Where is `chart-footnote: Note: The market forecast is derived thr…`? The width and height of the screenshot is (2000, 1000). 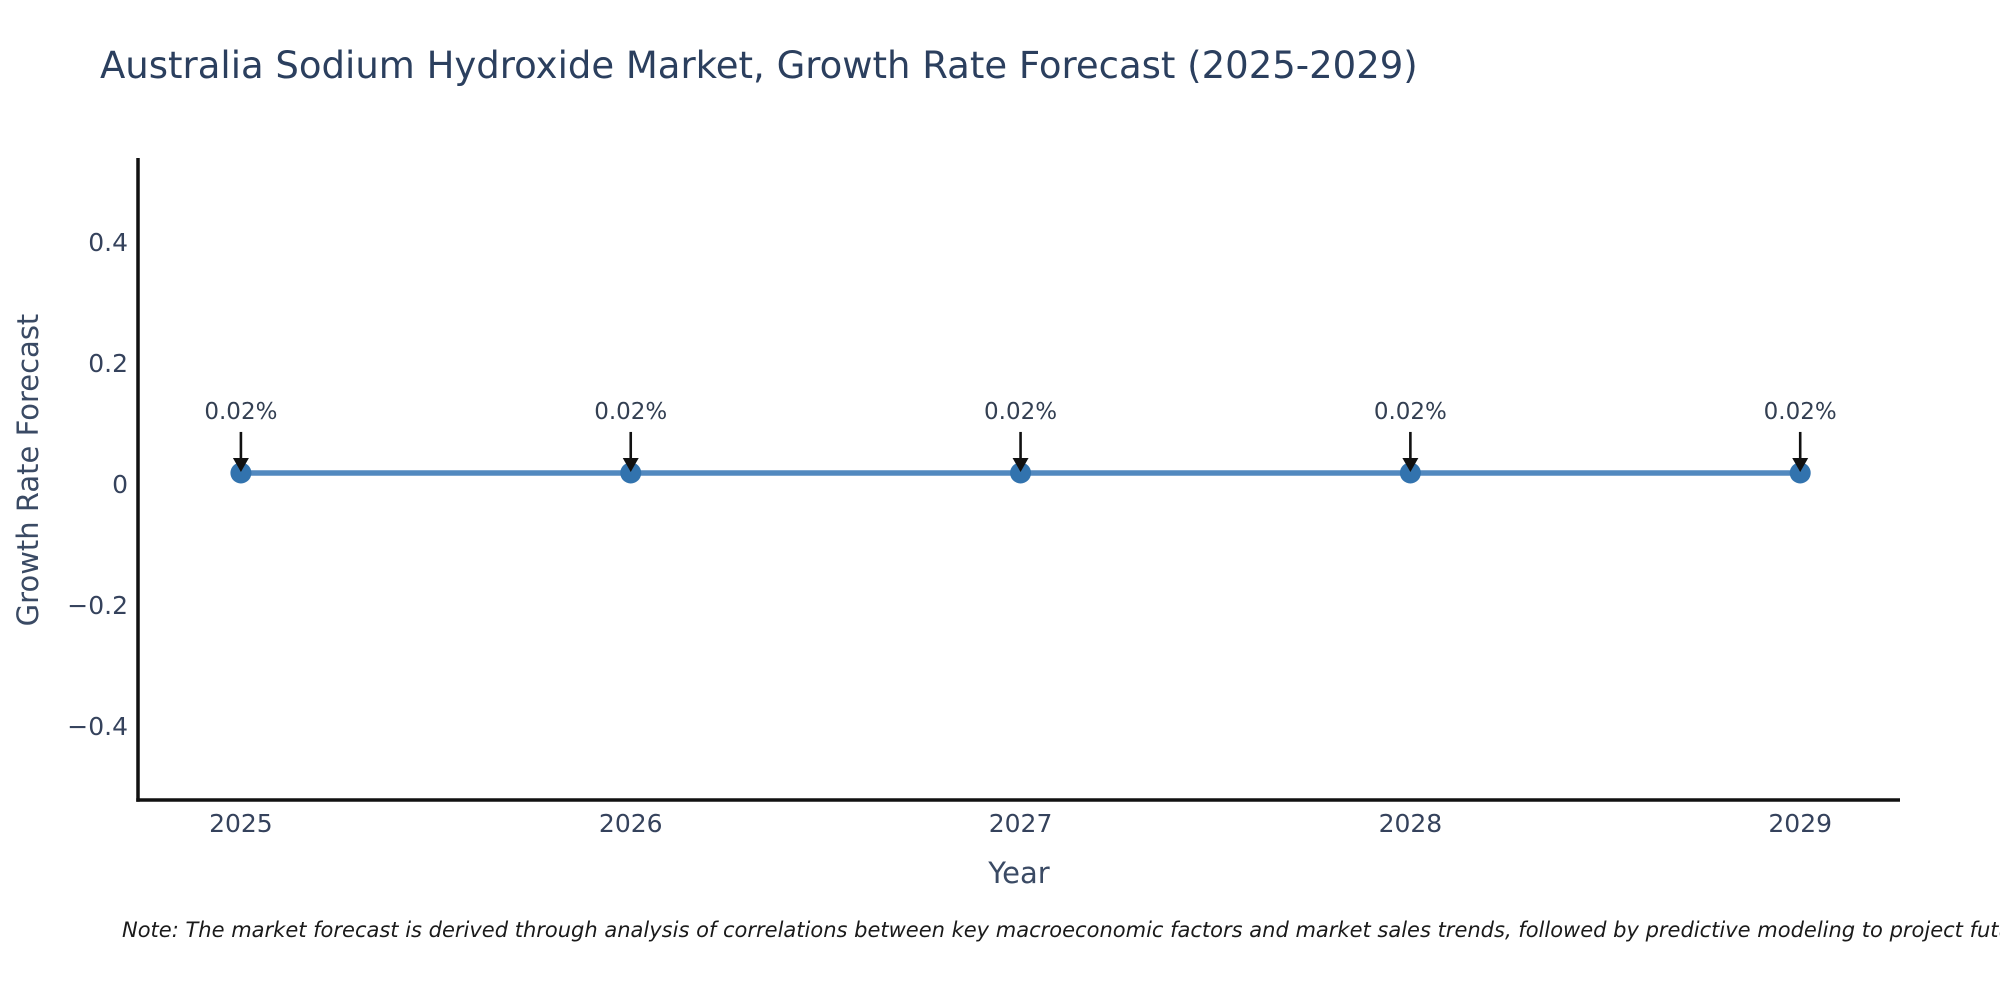 chart-footnote: Note: The market forecast is derived thr… is located at coordinates (1061, 930).